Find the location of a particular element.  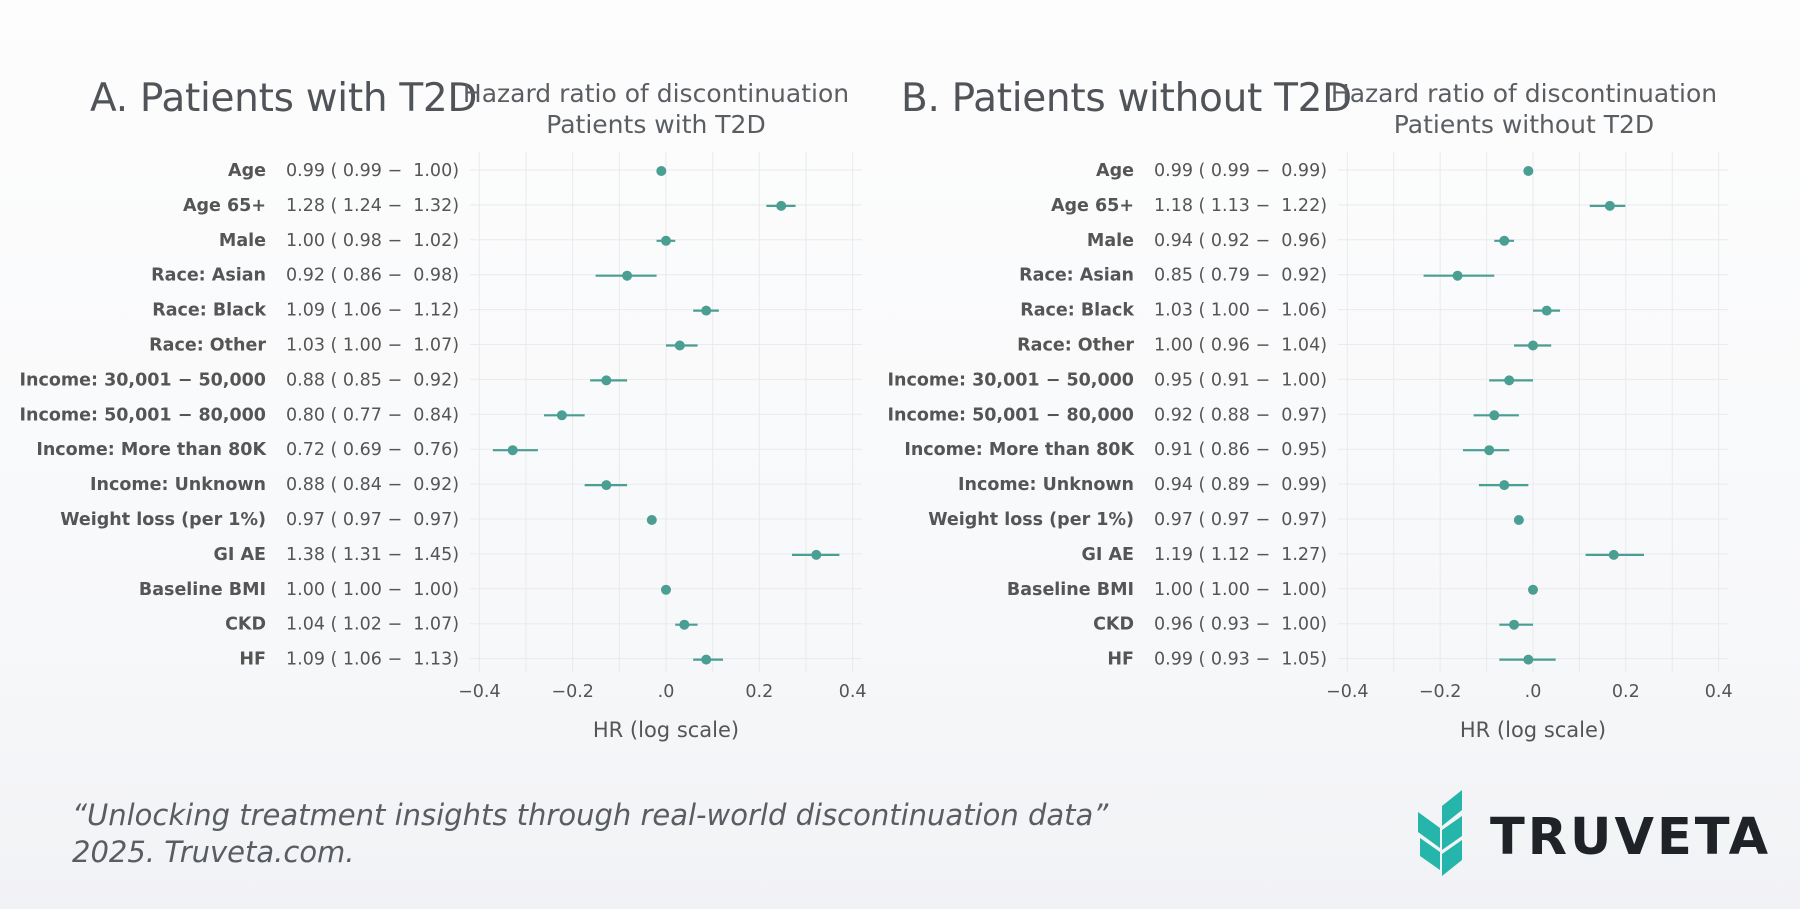

hr-ci-label: 0.99 ( 0.93 − 1.05) is located at coordinates (1240, 660).